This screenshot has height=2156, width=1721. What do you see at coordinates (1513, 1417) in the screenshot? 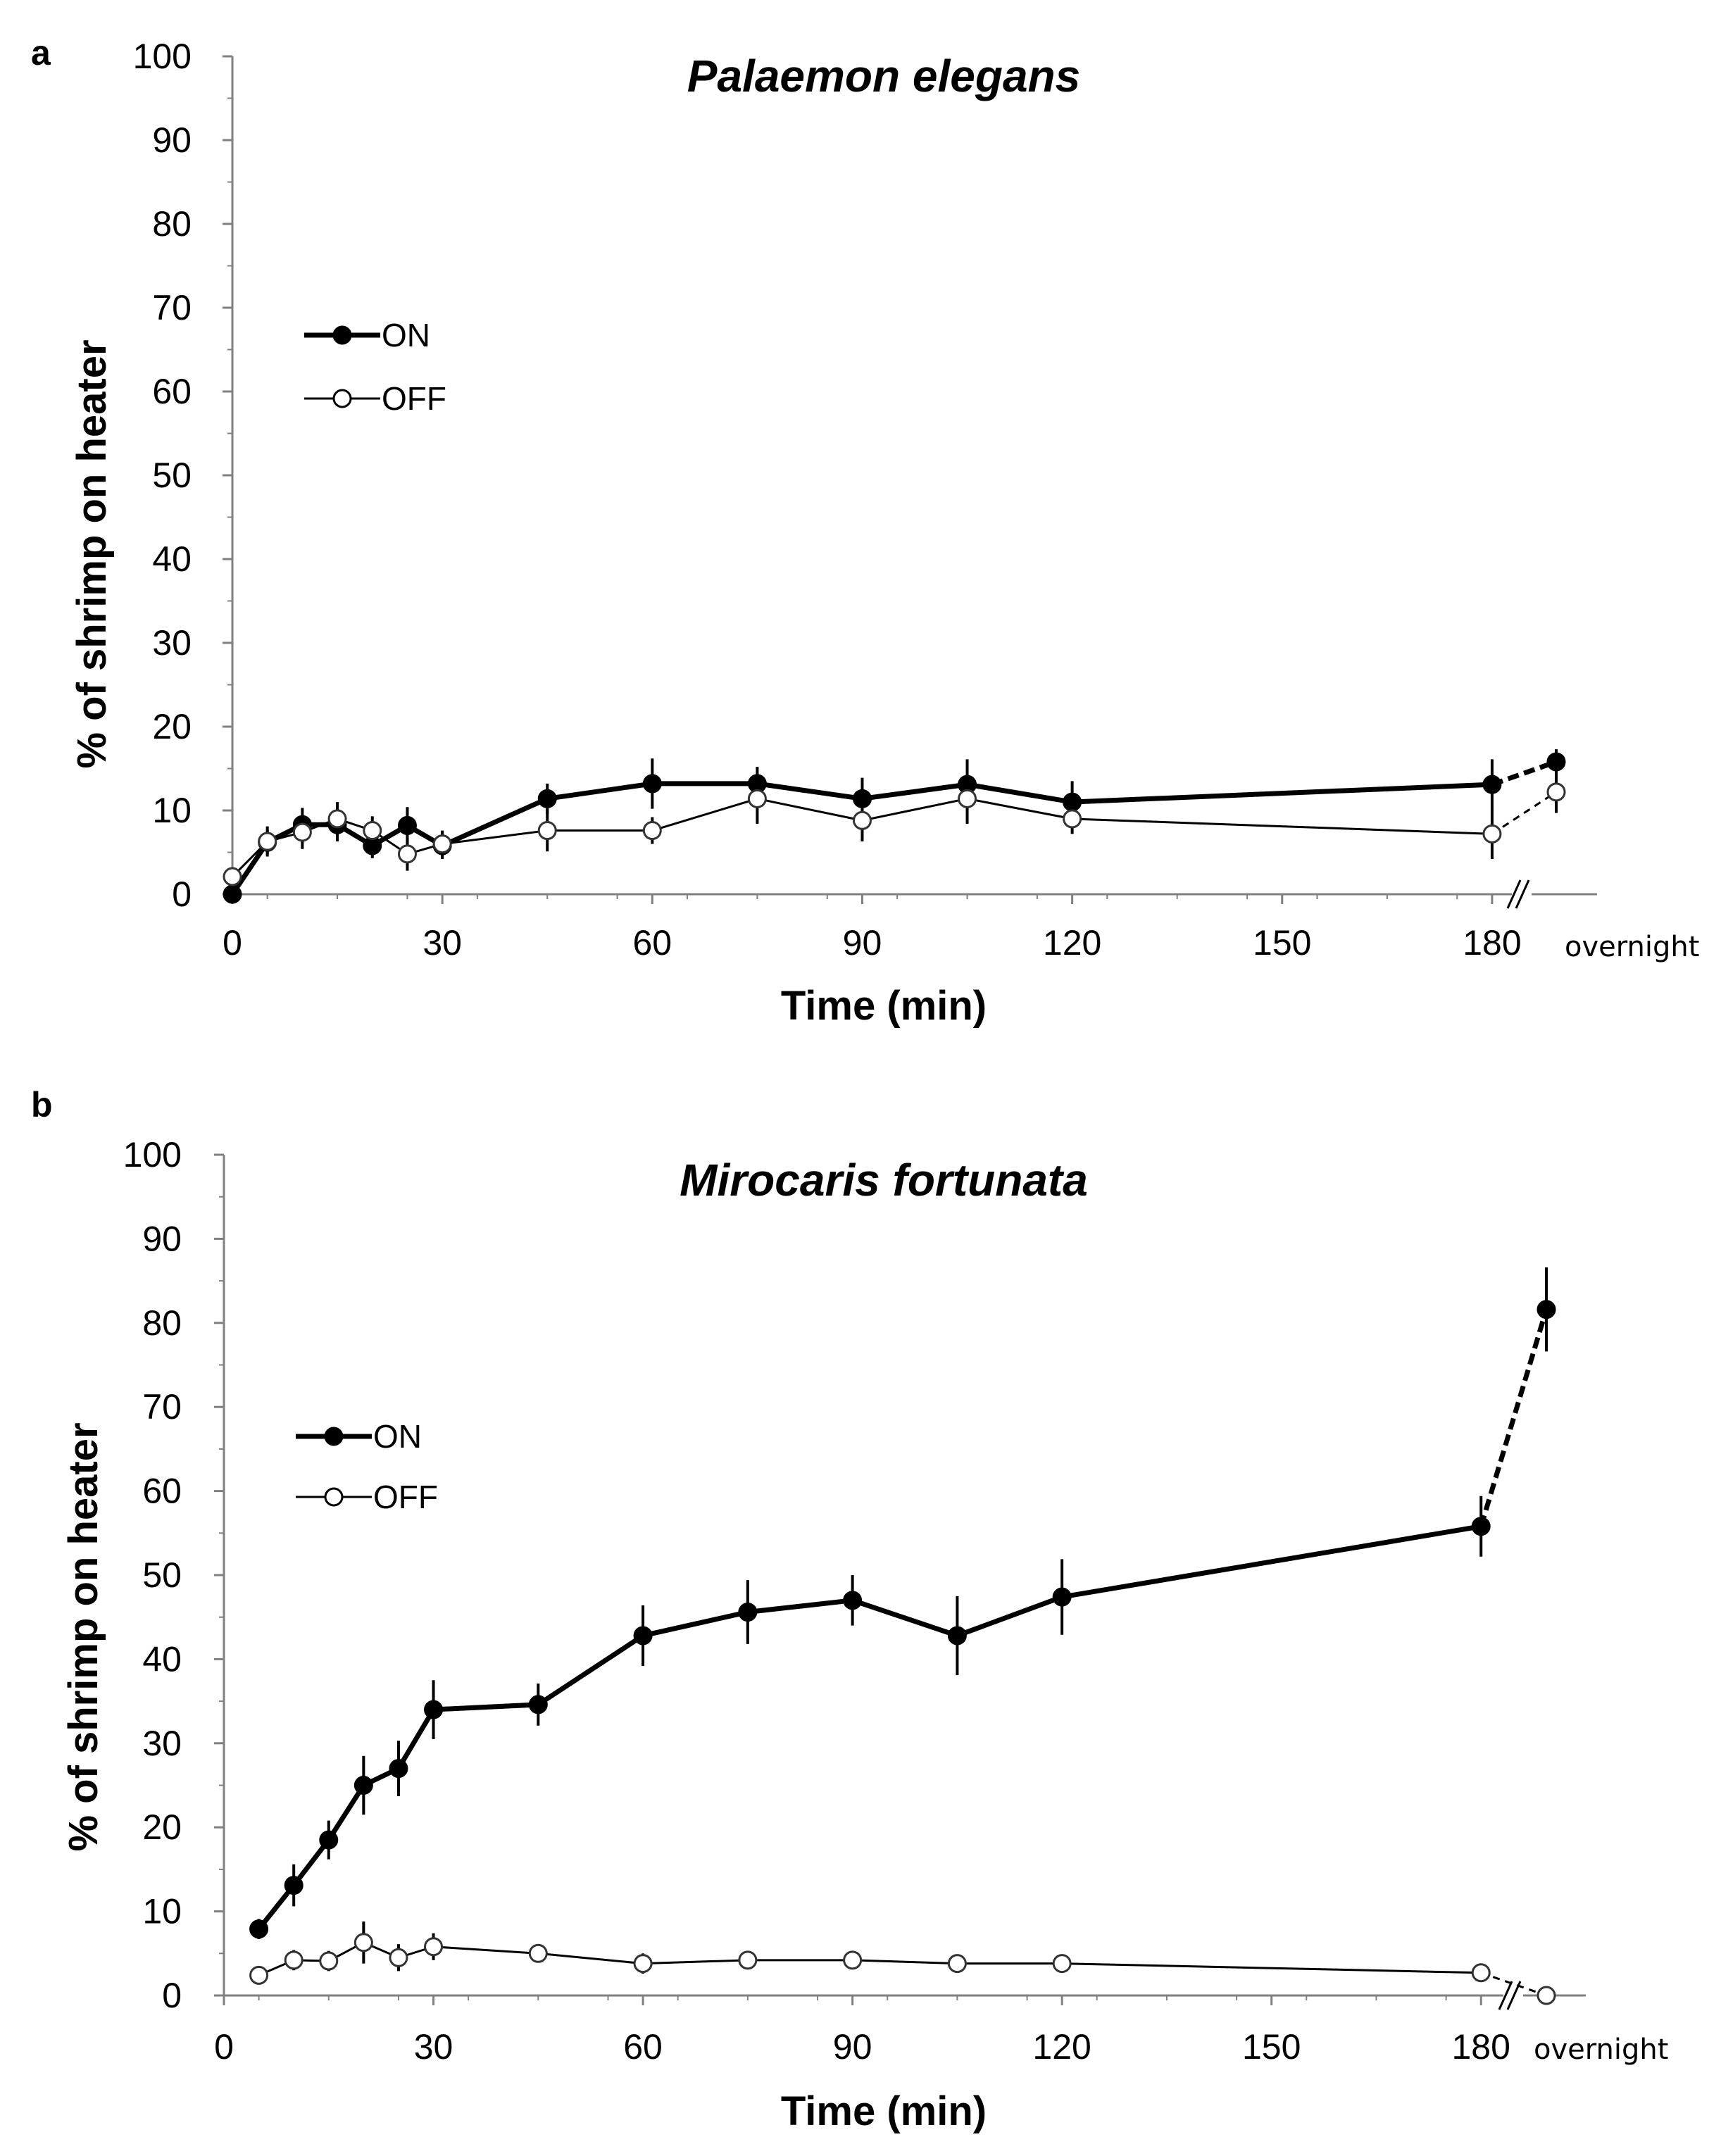
I see `overnight-connector-on-b` at bounding box center [1513, 1417].